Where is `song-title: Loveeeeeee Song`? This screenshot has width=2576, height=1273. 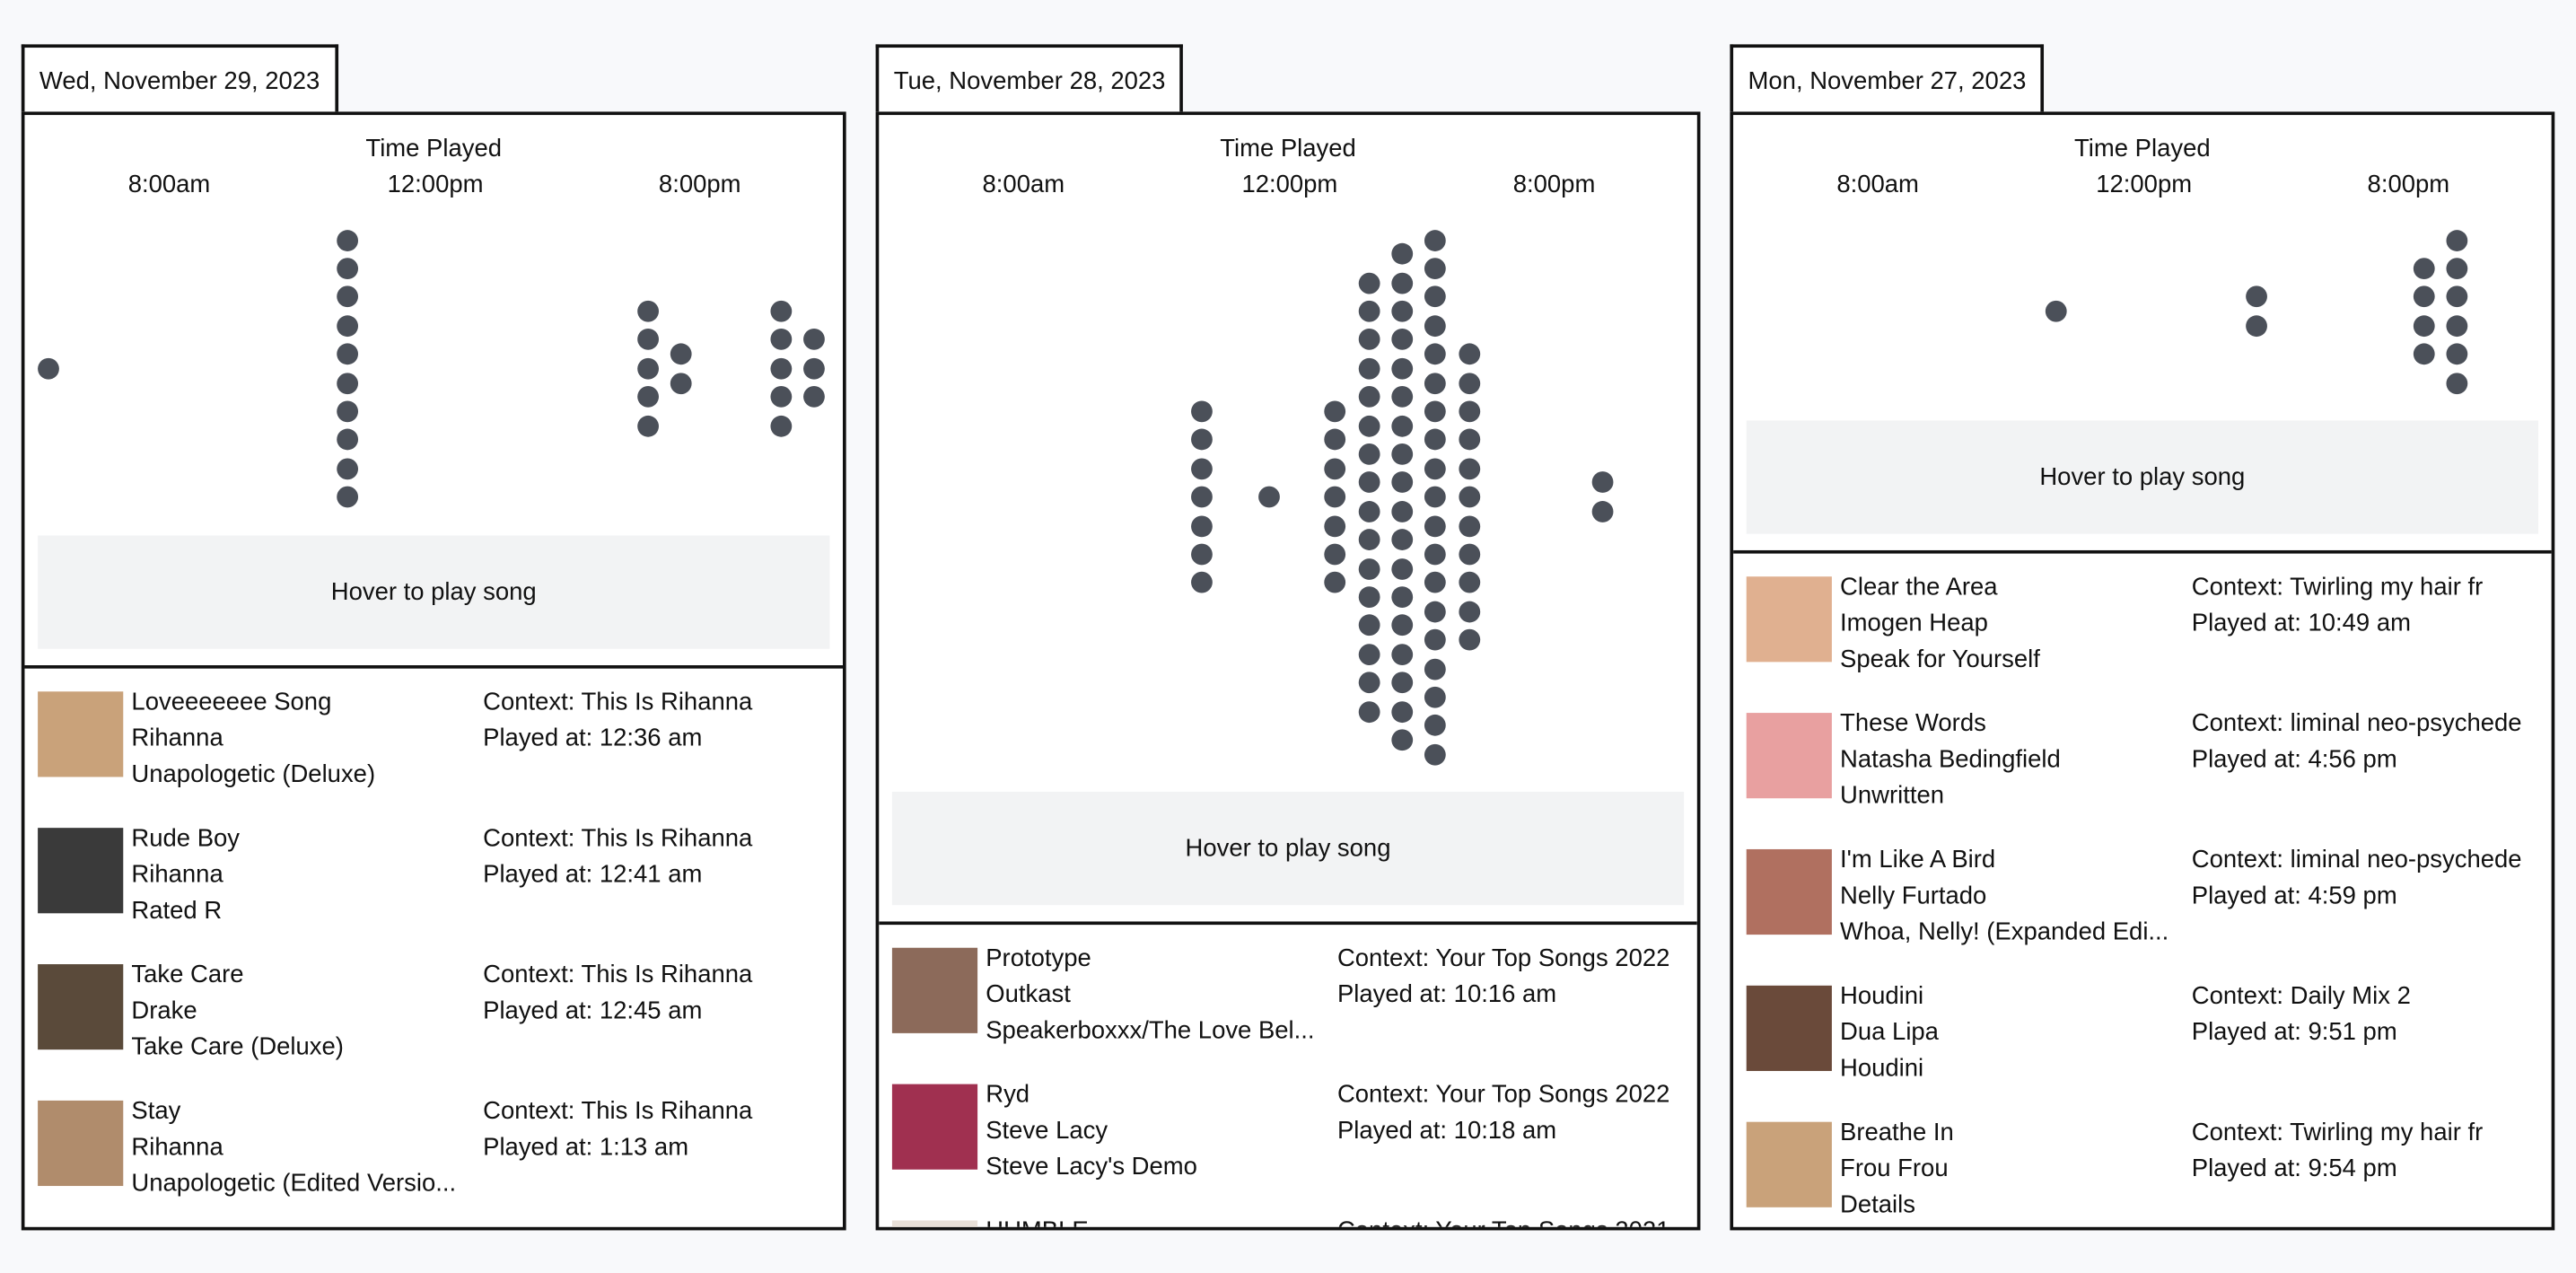 song-title: Loveeeeeee Song is located at coordinates (231, 701).